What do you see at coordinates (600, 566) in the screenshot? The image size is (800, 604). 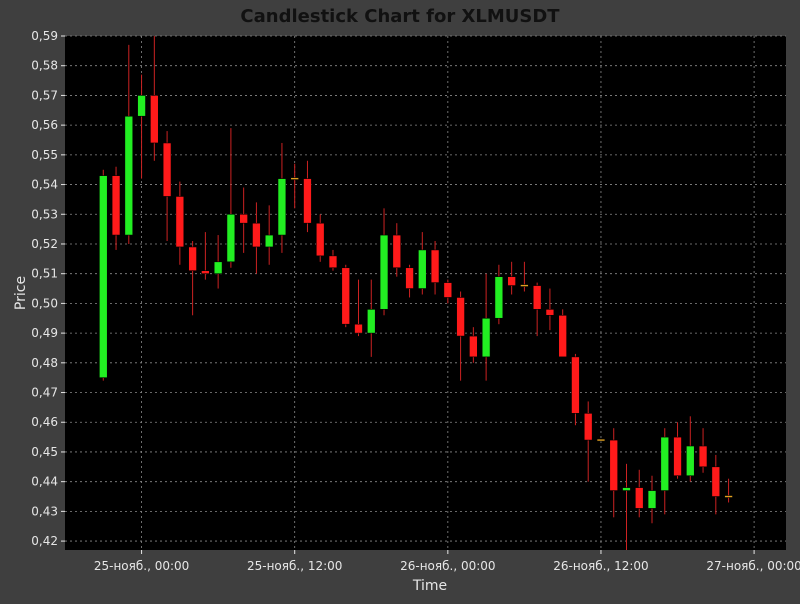 I see `x-tick-label: 26-нояб., 12:00` at bounding box center [600, 566].